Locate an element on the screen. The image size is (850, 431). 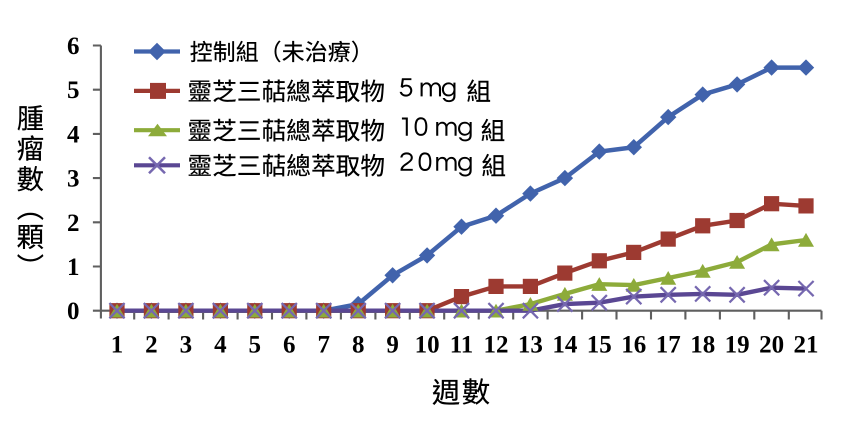
svg-text: 16 is located at coordinates (633, 345).